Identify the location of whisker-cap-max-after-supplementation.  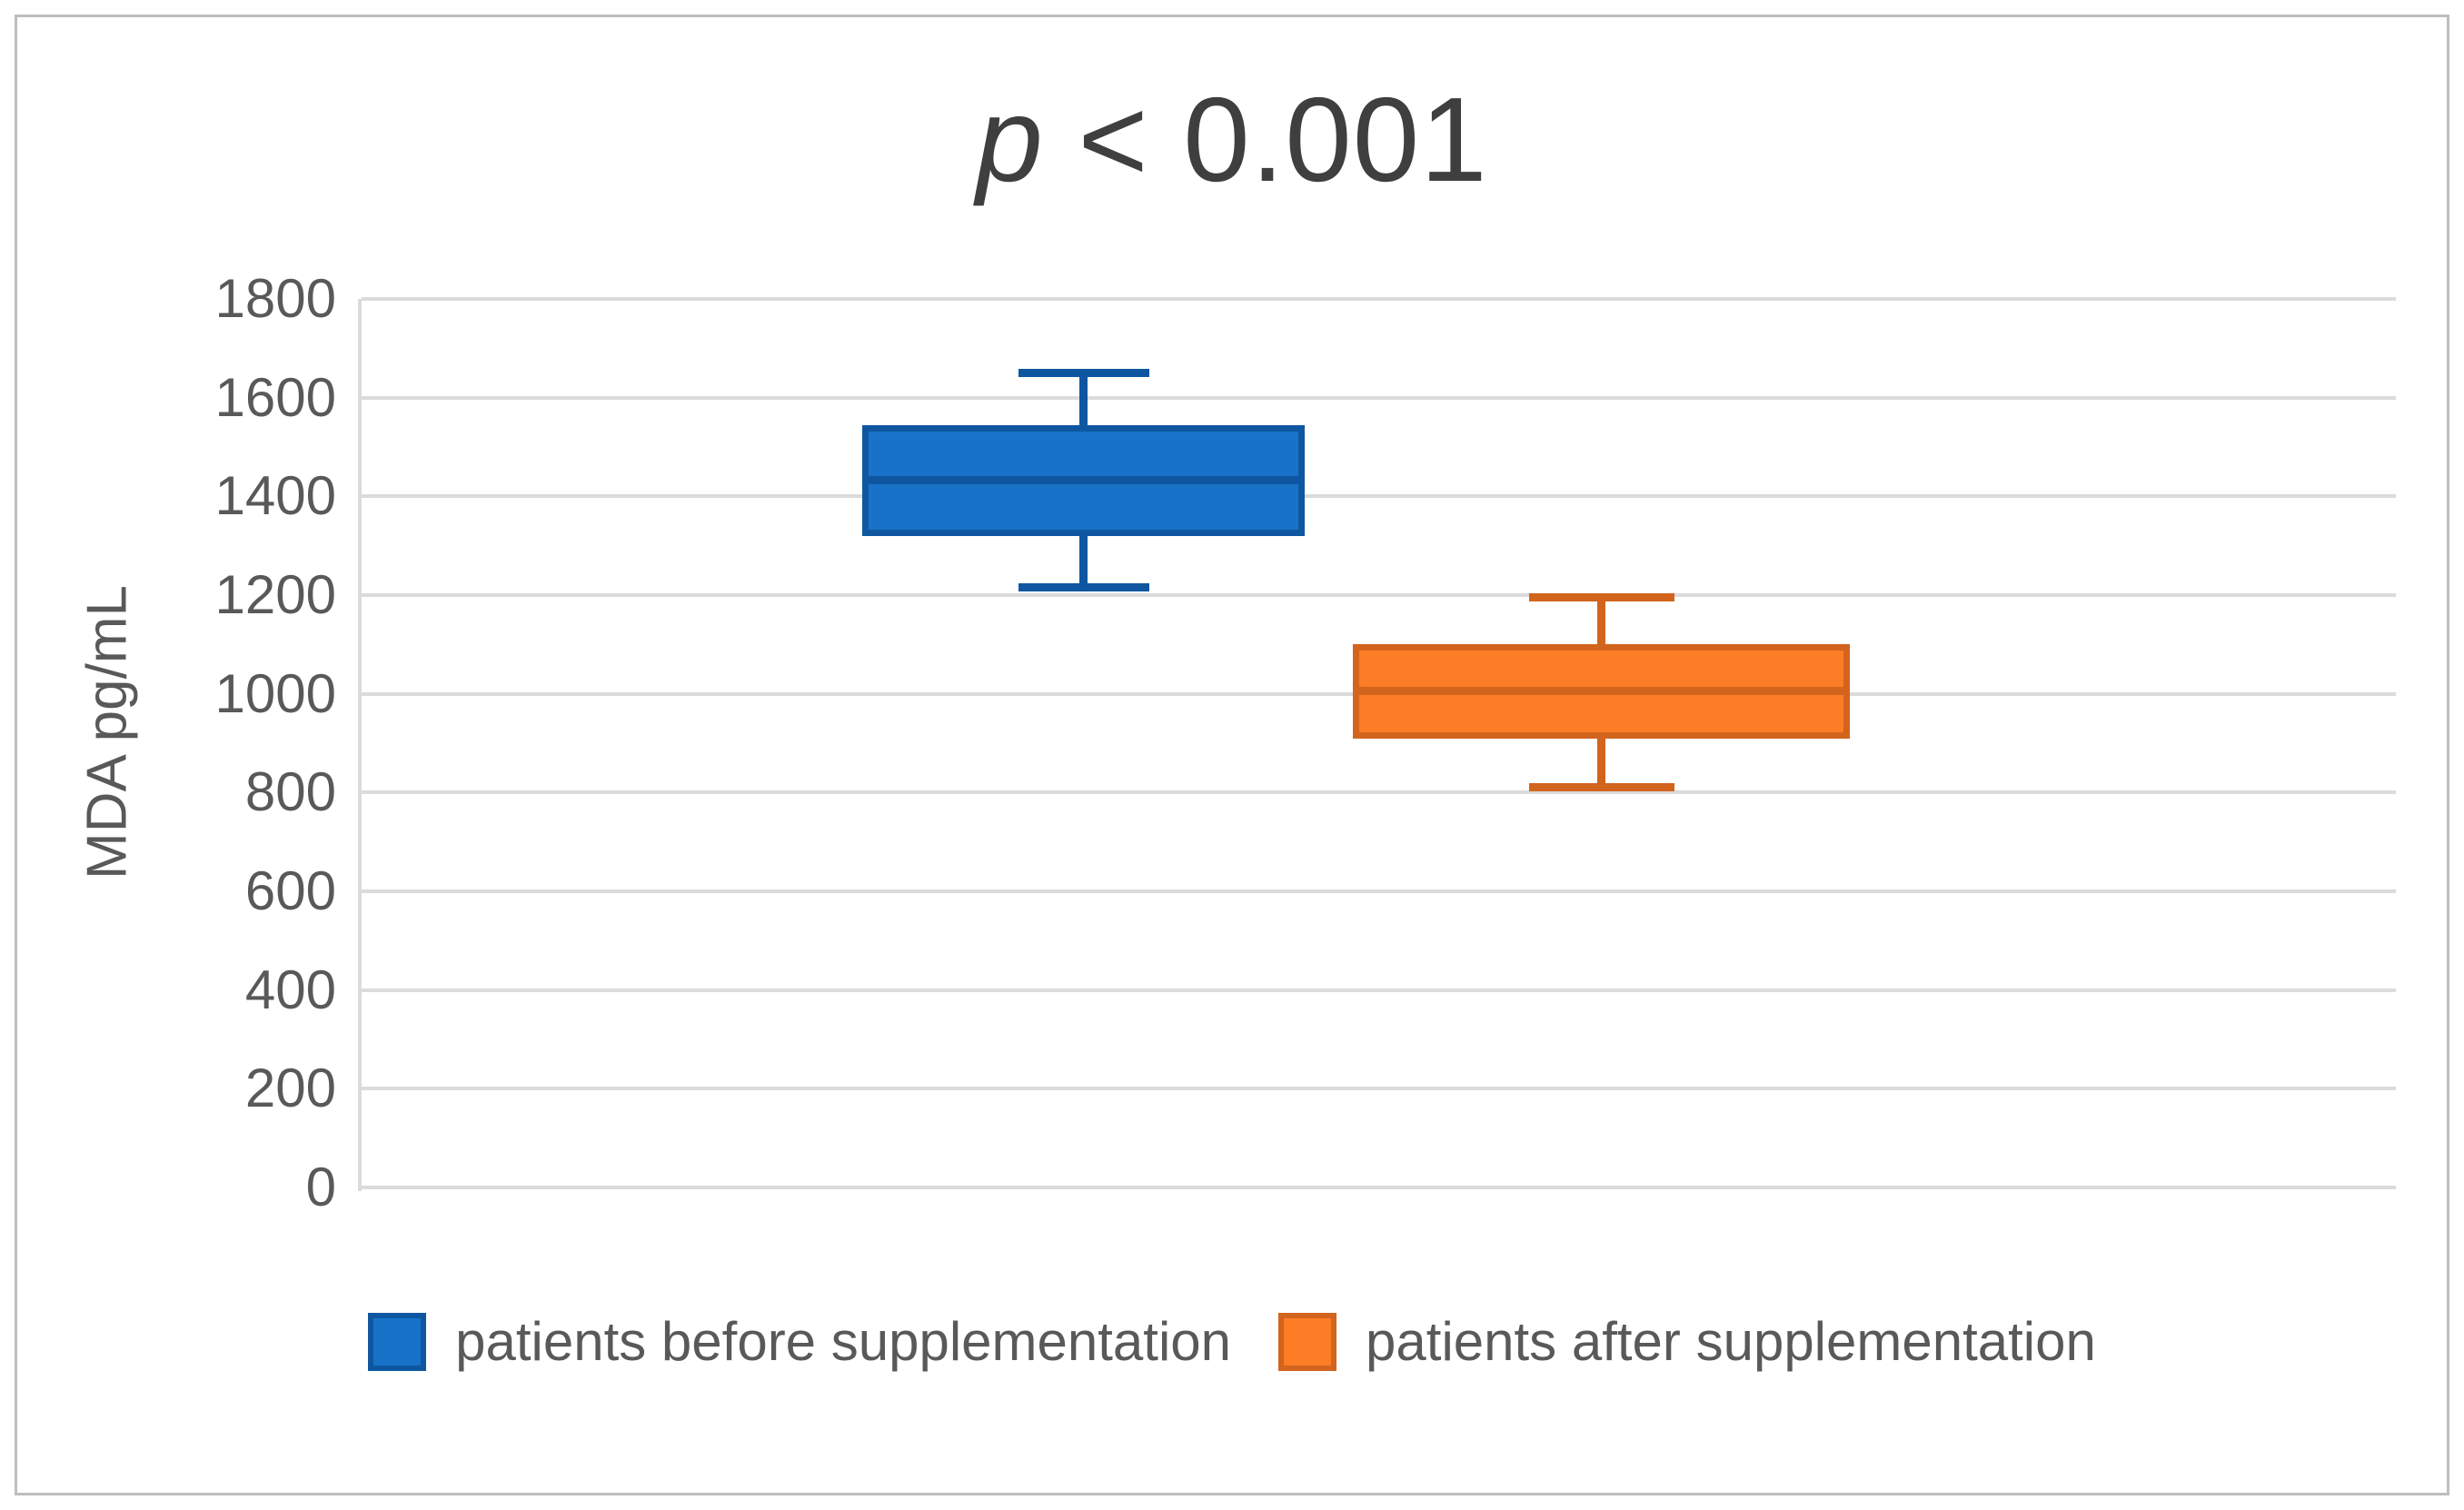
(1601, 597).